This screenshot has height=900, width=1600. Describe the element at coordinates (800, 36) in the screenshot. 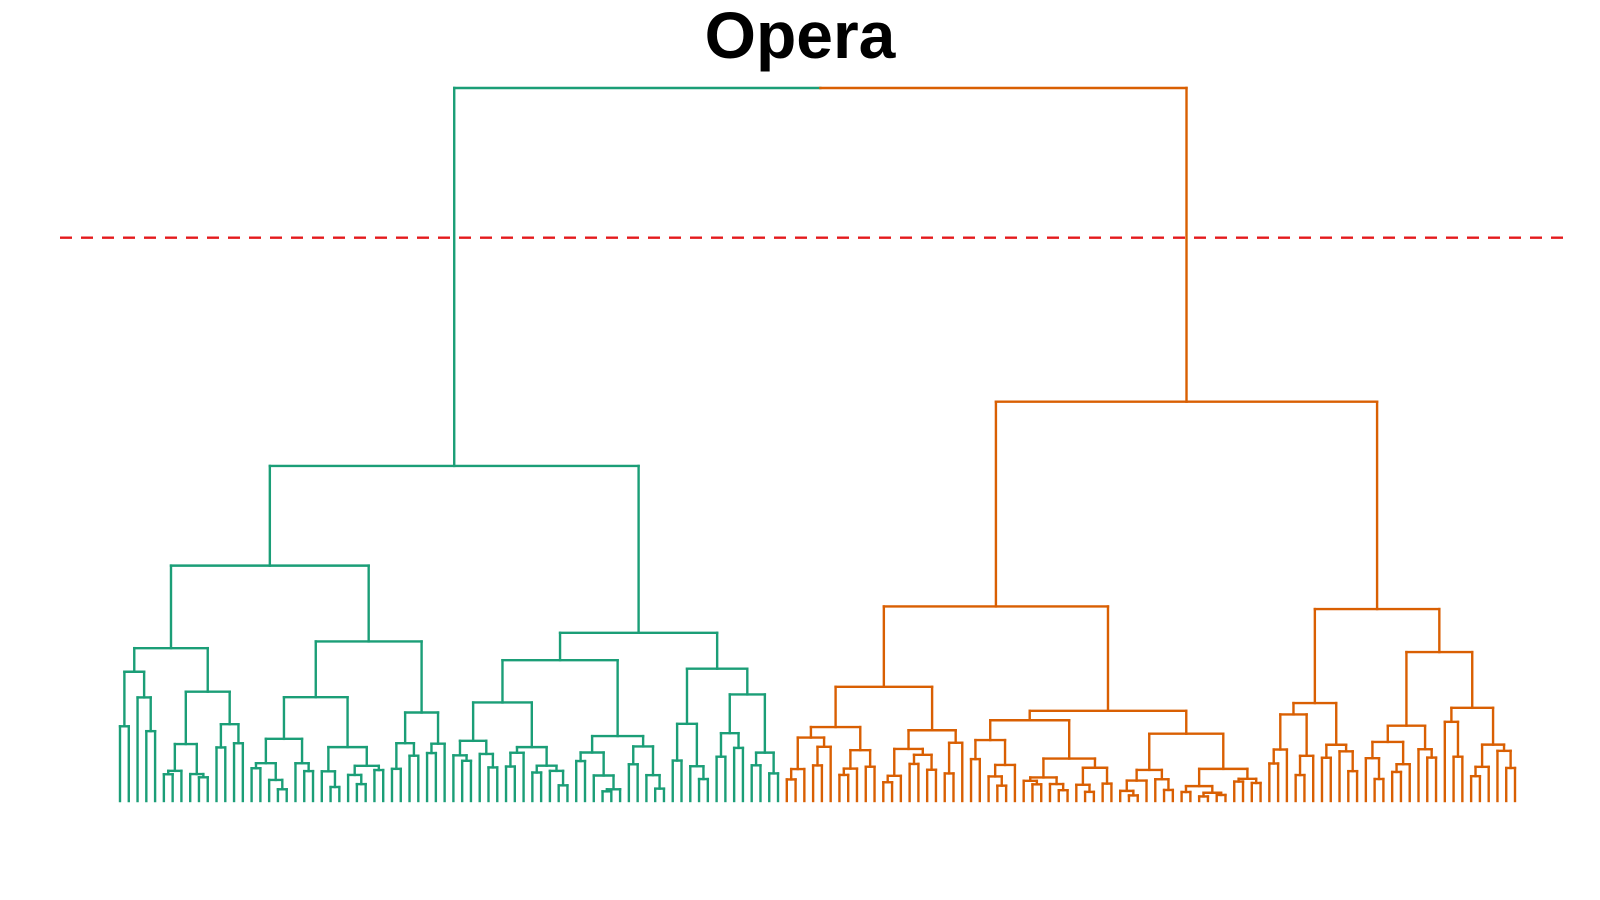

I see `chart-title: Opera` at that location.